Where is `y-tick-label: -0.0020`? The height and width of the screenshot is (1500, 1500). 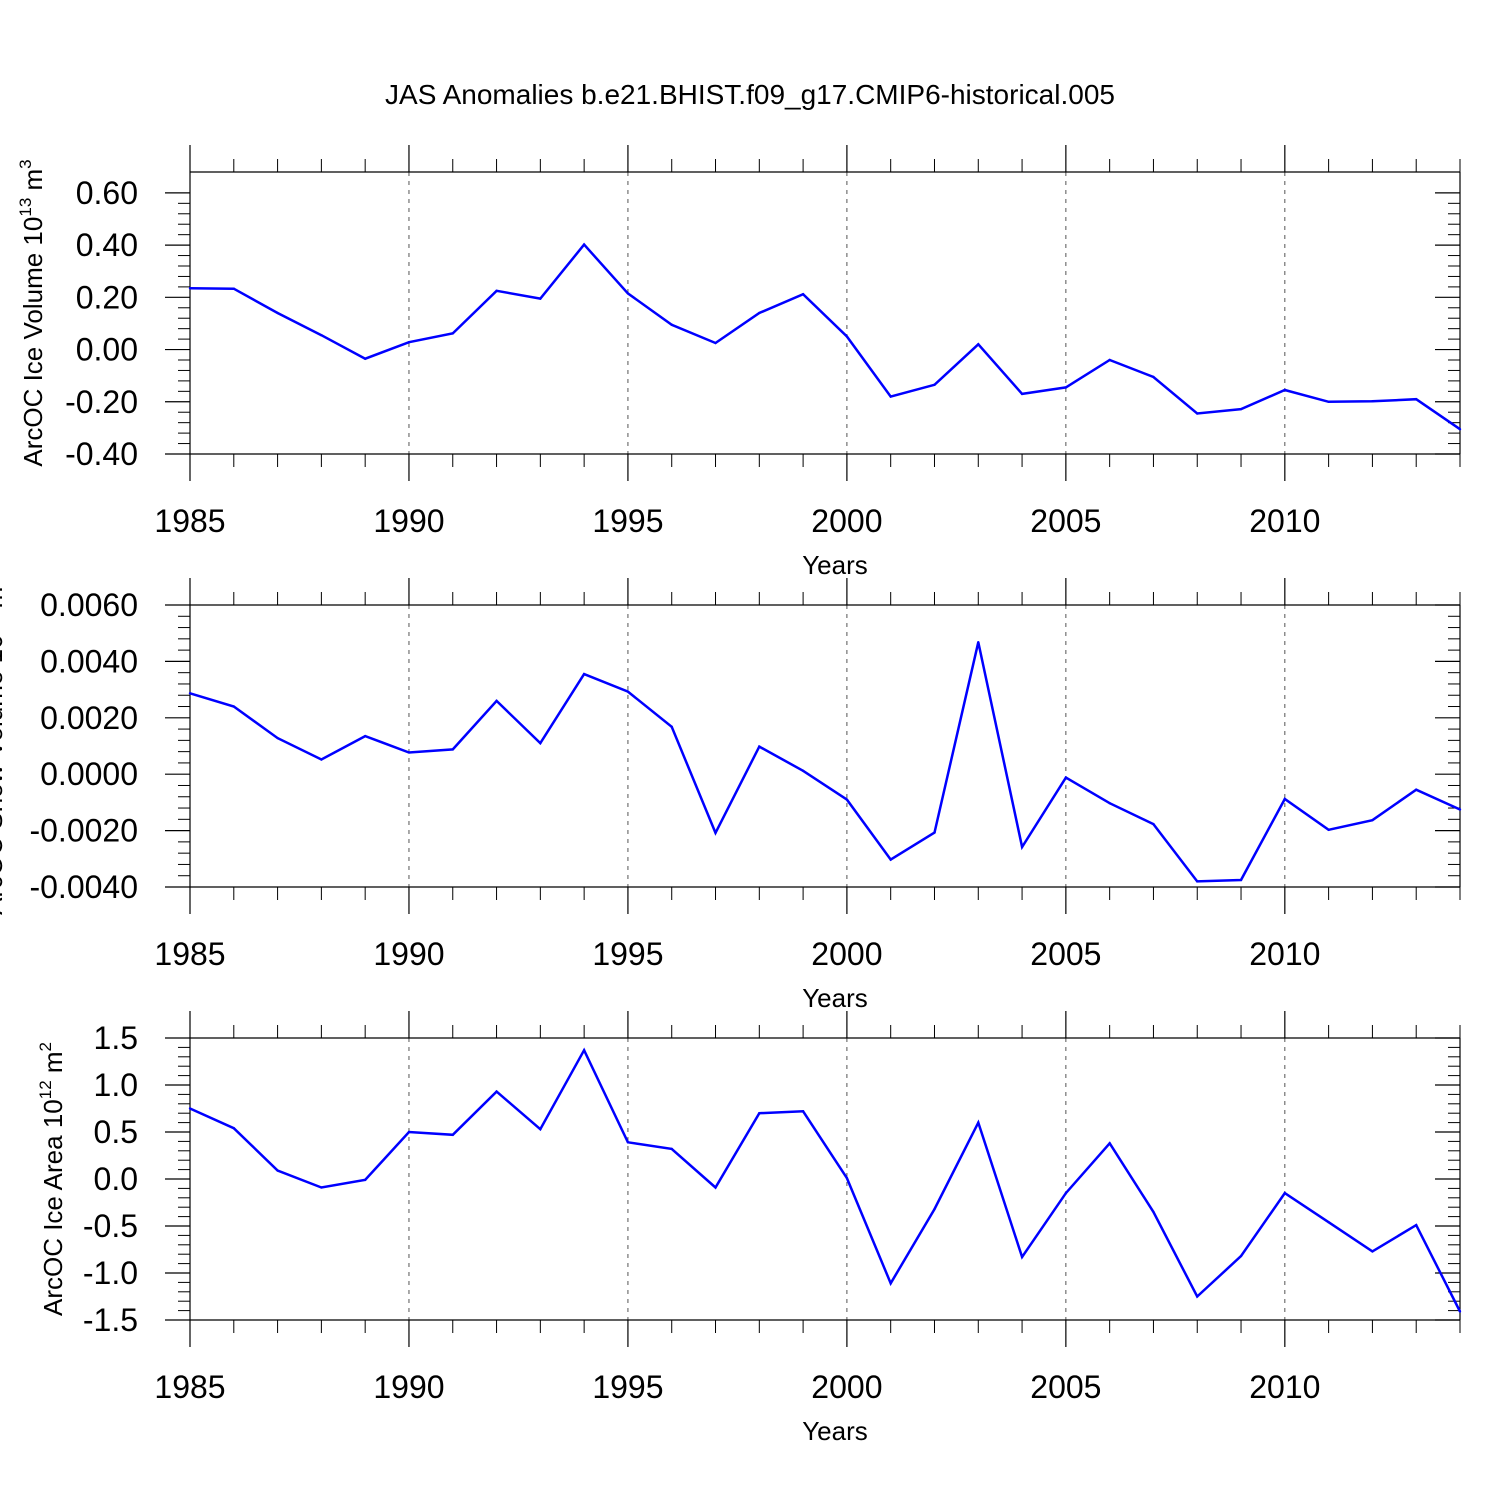 y-tick-label: -0.0020 is located at coordinates (83, 831).